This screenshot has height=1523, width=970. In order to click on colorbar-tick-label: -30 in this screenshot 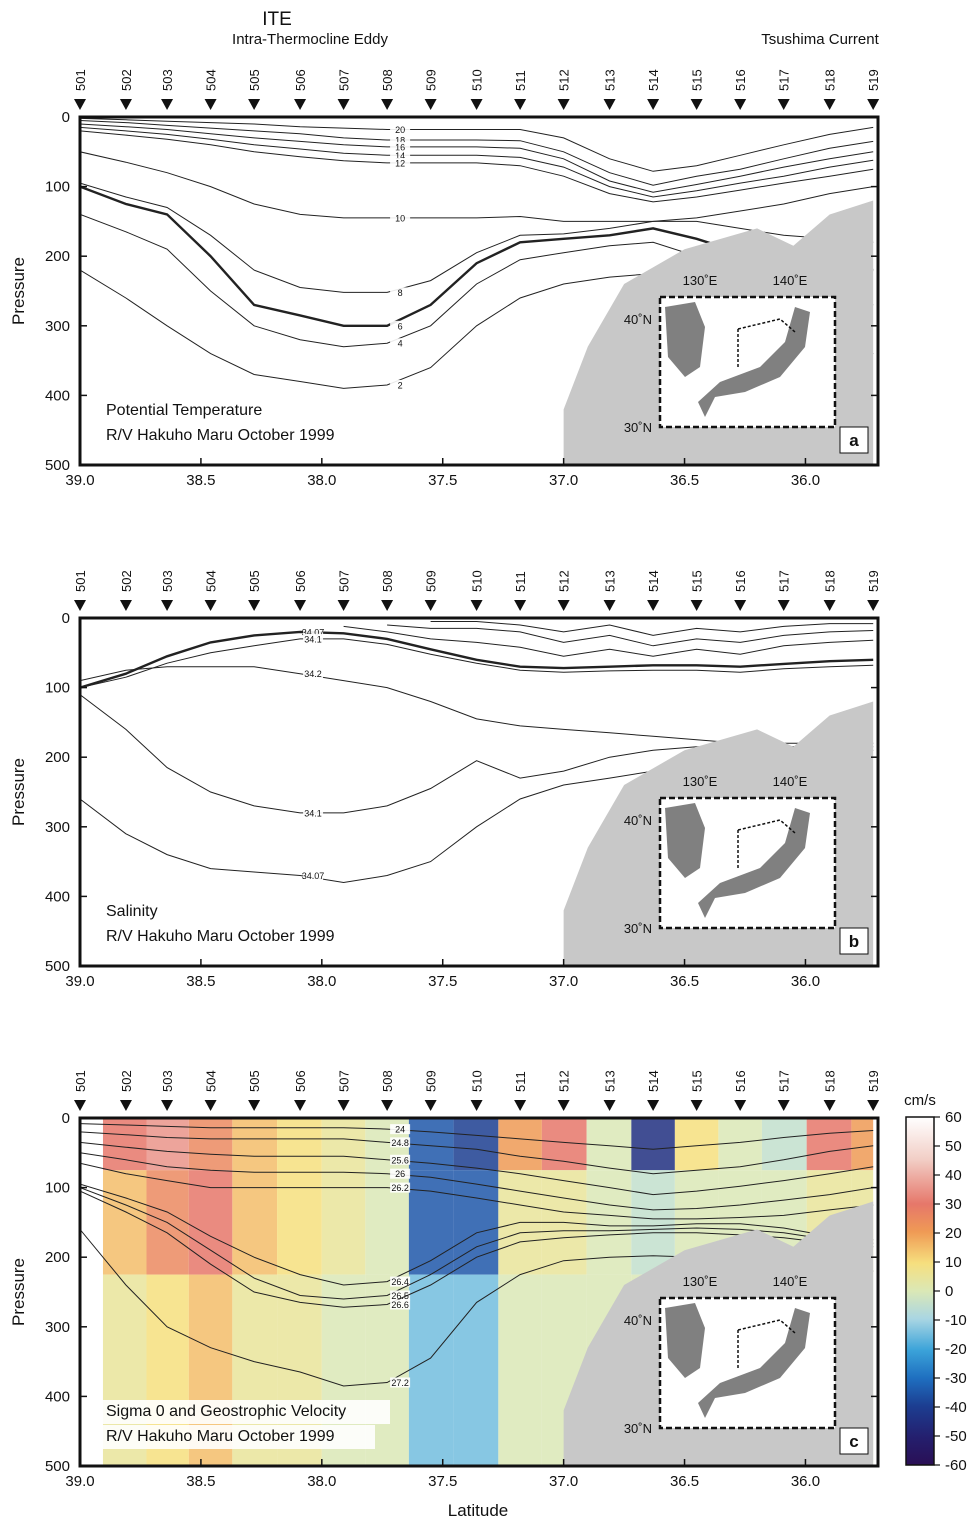, I will do `click(956, 1378)`.